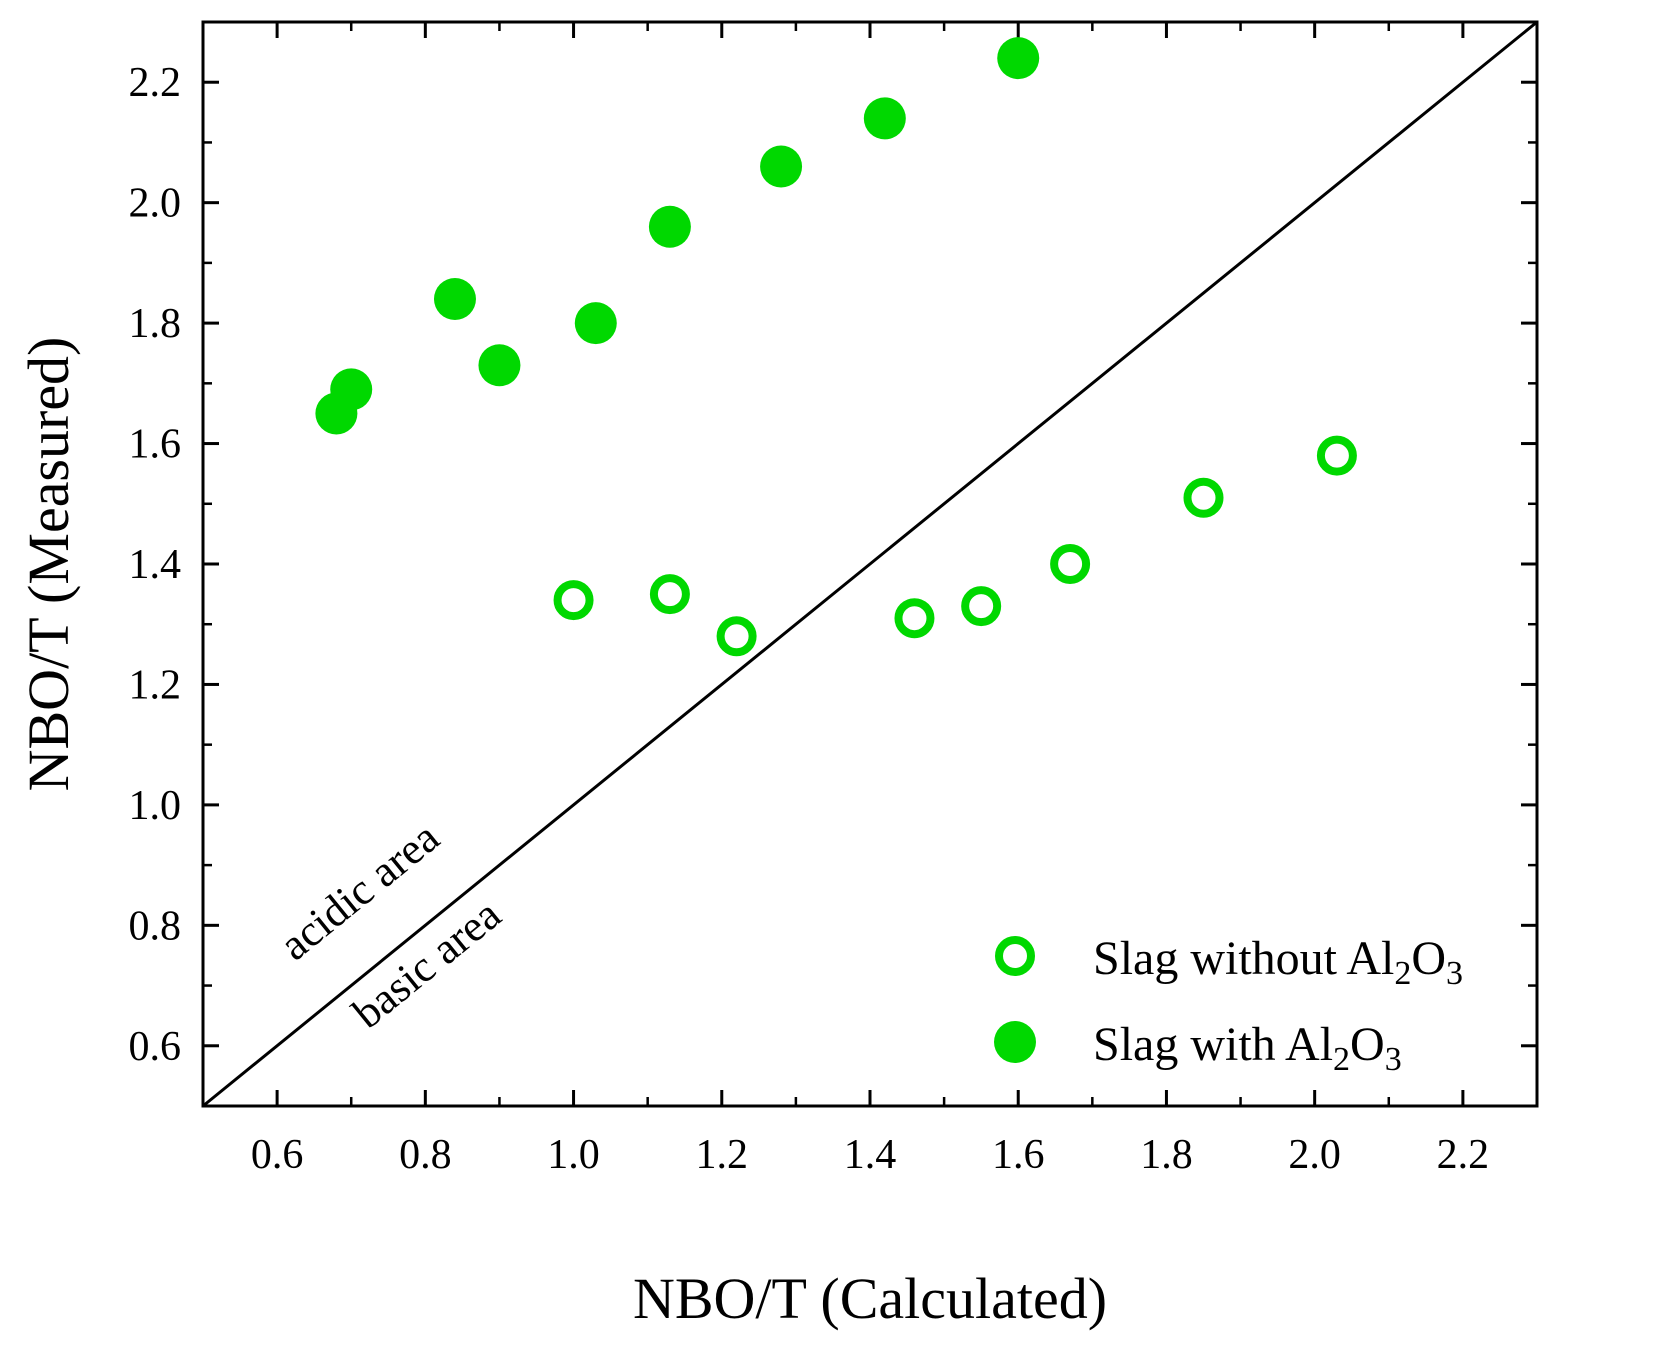 Image resolution: width=1659 pixels, height=1354 pixels. What do you see at coordinates (1015, 1042) in the screenshot?
I see `legend-marker-filled-circle` at bounding box center [1015, 1042].